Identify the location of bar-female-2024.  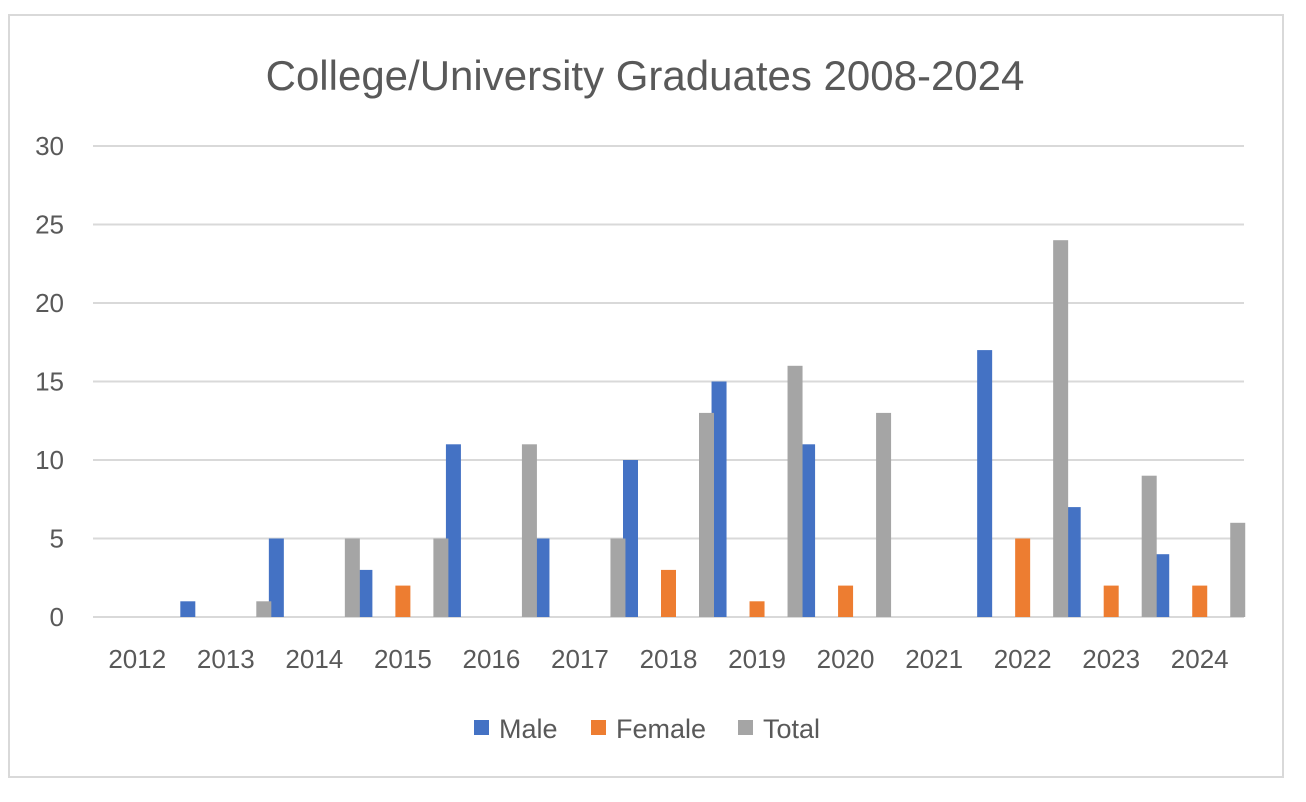
(1200, 601).